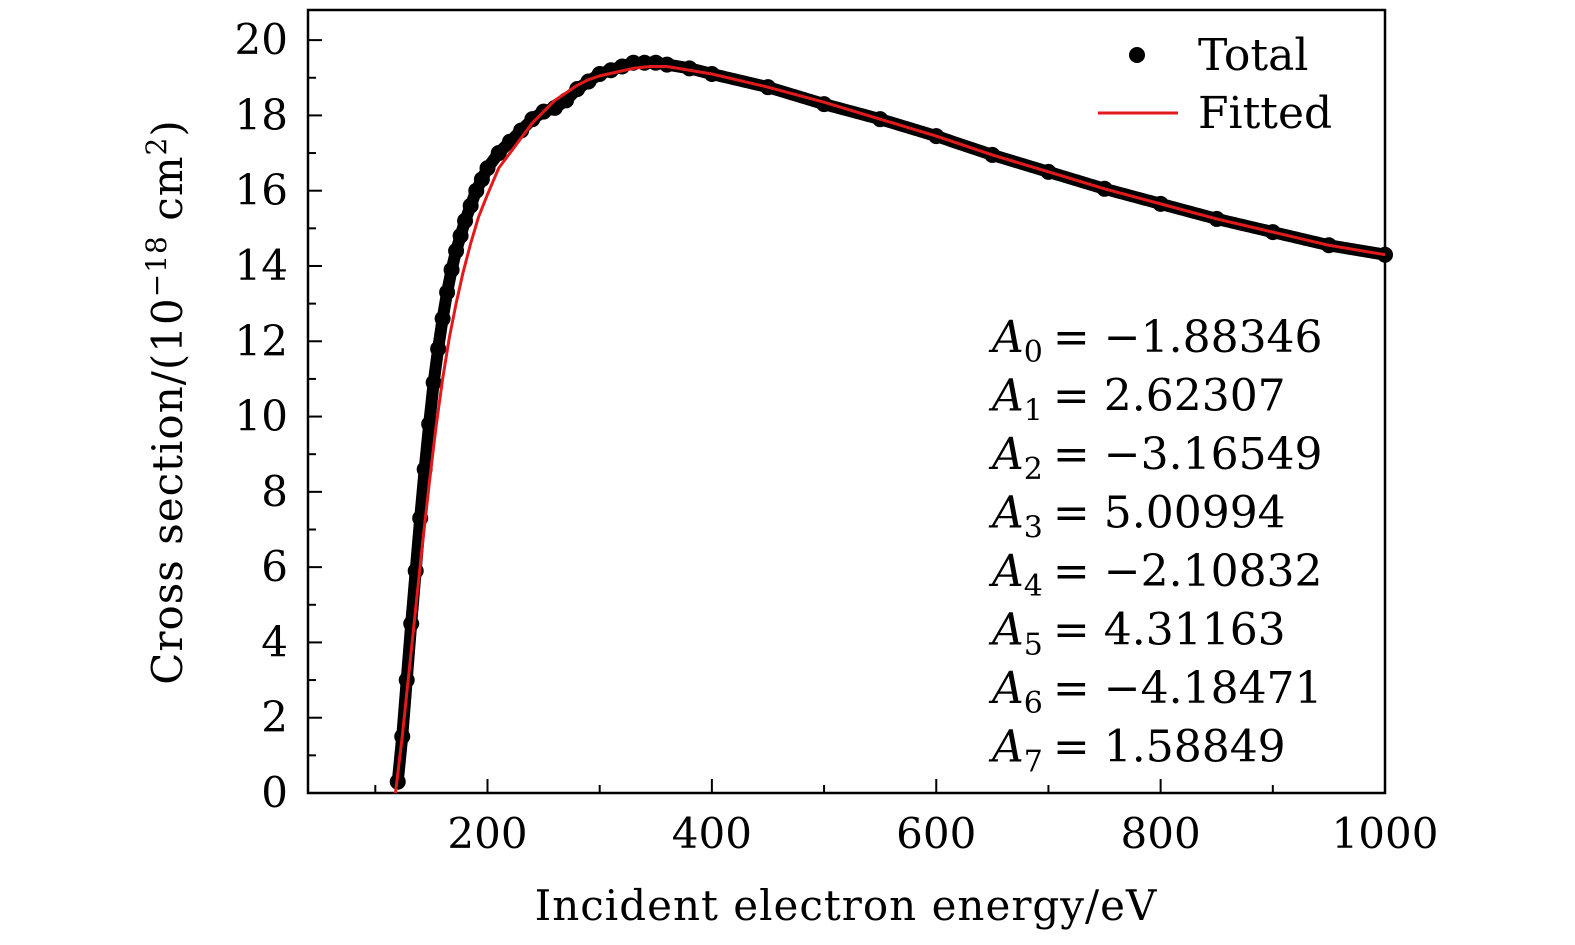 Image resolution: width=1575 pixels, height=945 pixels. What do you see at coordinates (1169, 630) in the screenshot?
I see `fit-parameter-value: = 4.31163` at bounding box center [1169, 630].